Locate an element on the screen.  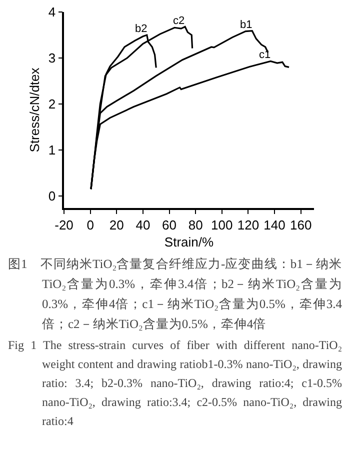
y-tick-label: 2 is located at coordinates (52, 104).